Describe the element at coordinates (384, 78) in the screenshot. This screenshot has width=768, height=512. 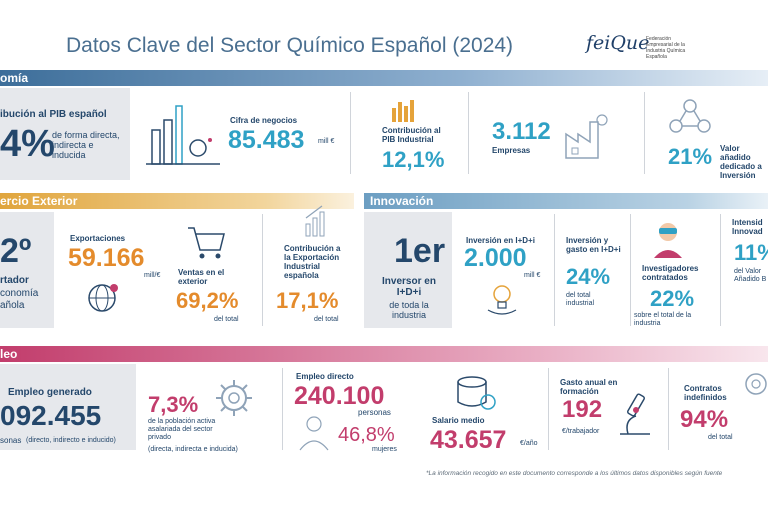
I see `section-economia-band: omía` at that location.